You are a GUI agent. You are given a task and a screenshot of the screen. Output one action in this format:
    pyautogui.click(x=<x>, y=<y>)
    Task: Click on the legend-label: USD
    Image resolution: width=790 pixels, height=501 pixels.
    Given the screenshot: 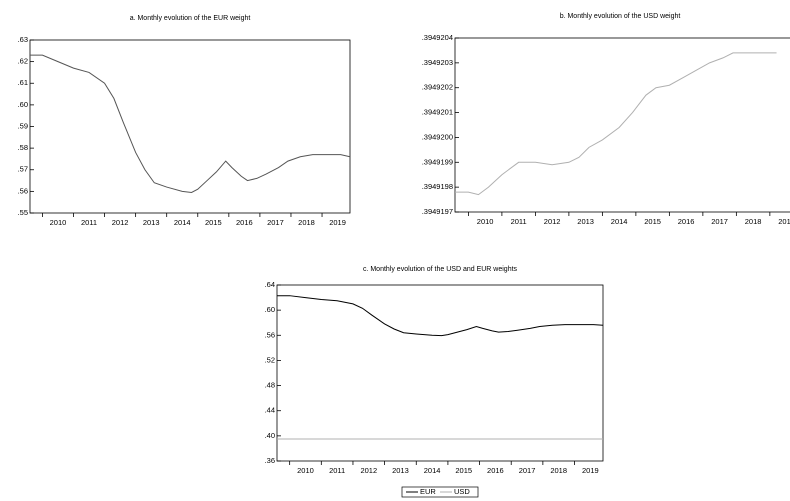 What is the action you would take?
    pyautogui.click(x=462, y=491)
    